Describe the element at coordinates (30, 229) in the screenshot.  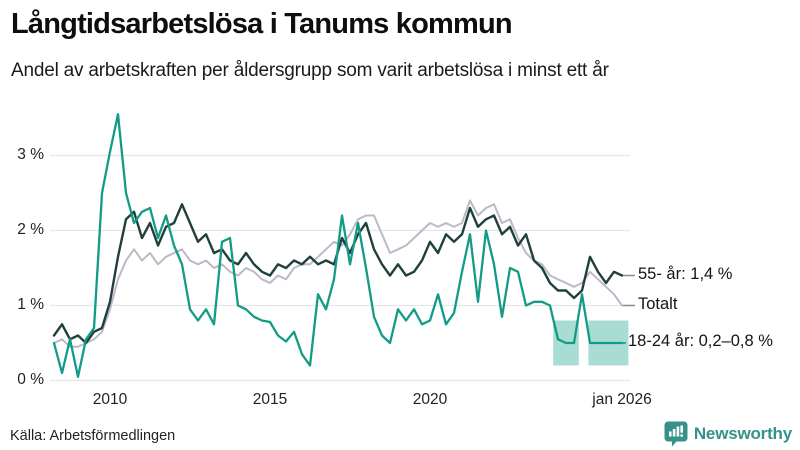
I see `y-axis-tick-label: 2 %` at that location.